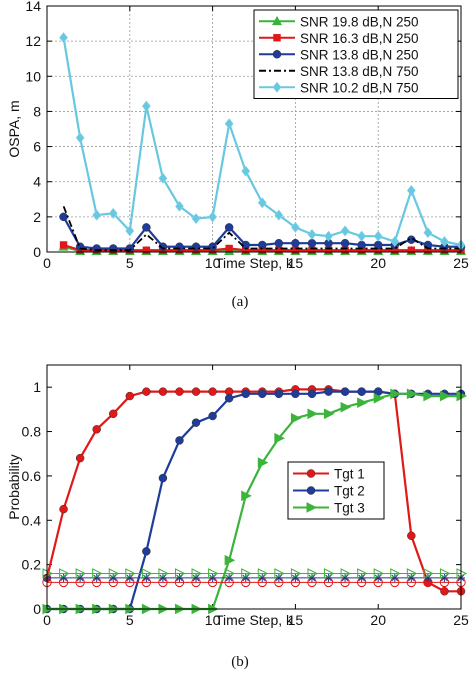 The image size is (474, 673). I want to click on y-tick-label: 4, so click(37, 182).